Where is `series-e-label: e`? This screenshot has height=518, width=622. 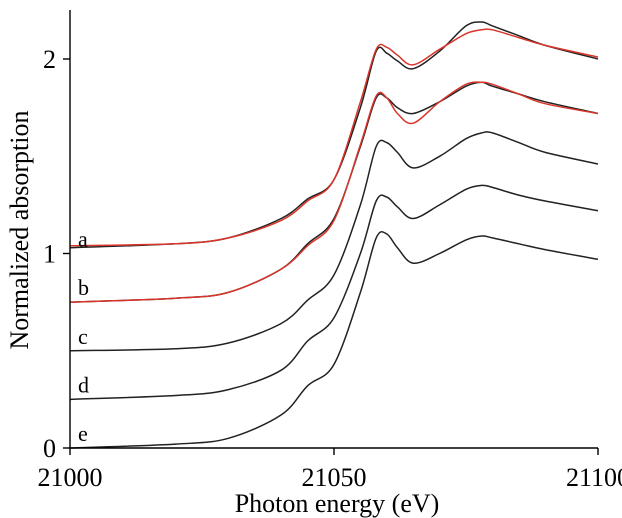
series-e-label: e is located at coordinates (83, 433).